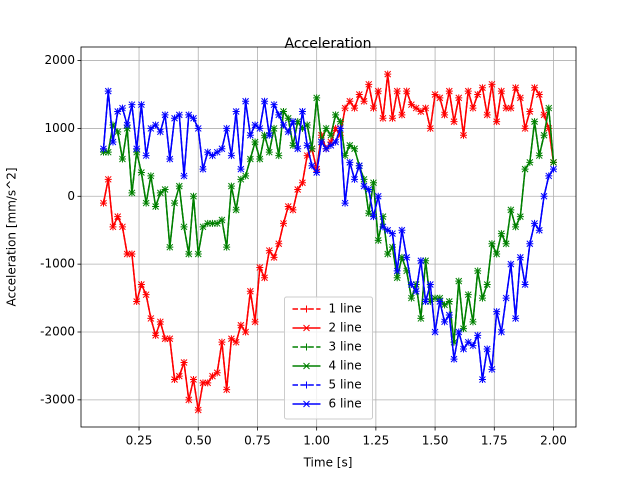  What do you see at coordinates (345, 366) in the screenshot?
I see `legend-label: 4 line` at bounding box center [345, 366].